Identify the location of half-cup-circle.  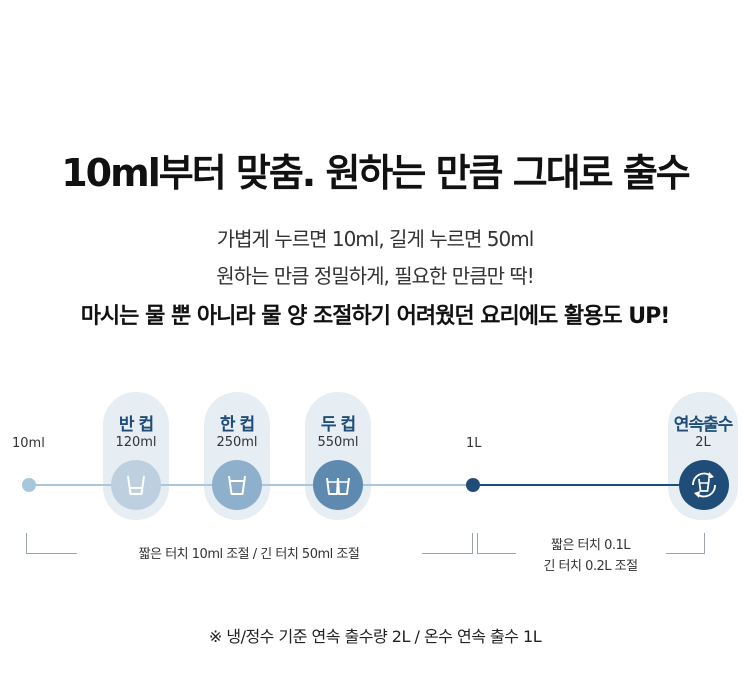
(136, 485).